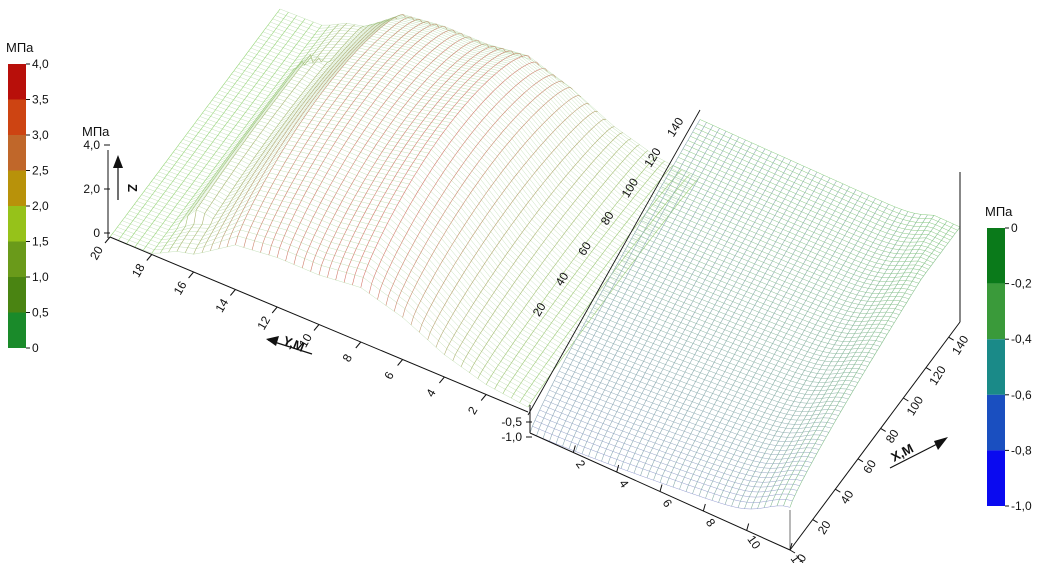  I want to click on z-axis-name: Z, so click(132, 188).